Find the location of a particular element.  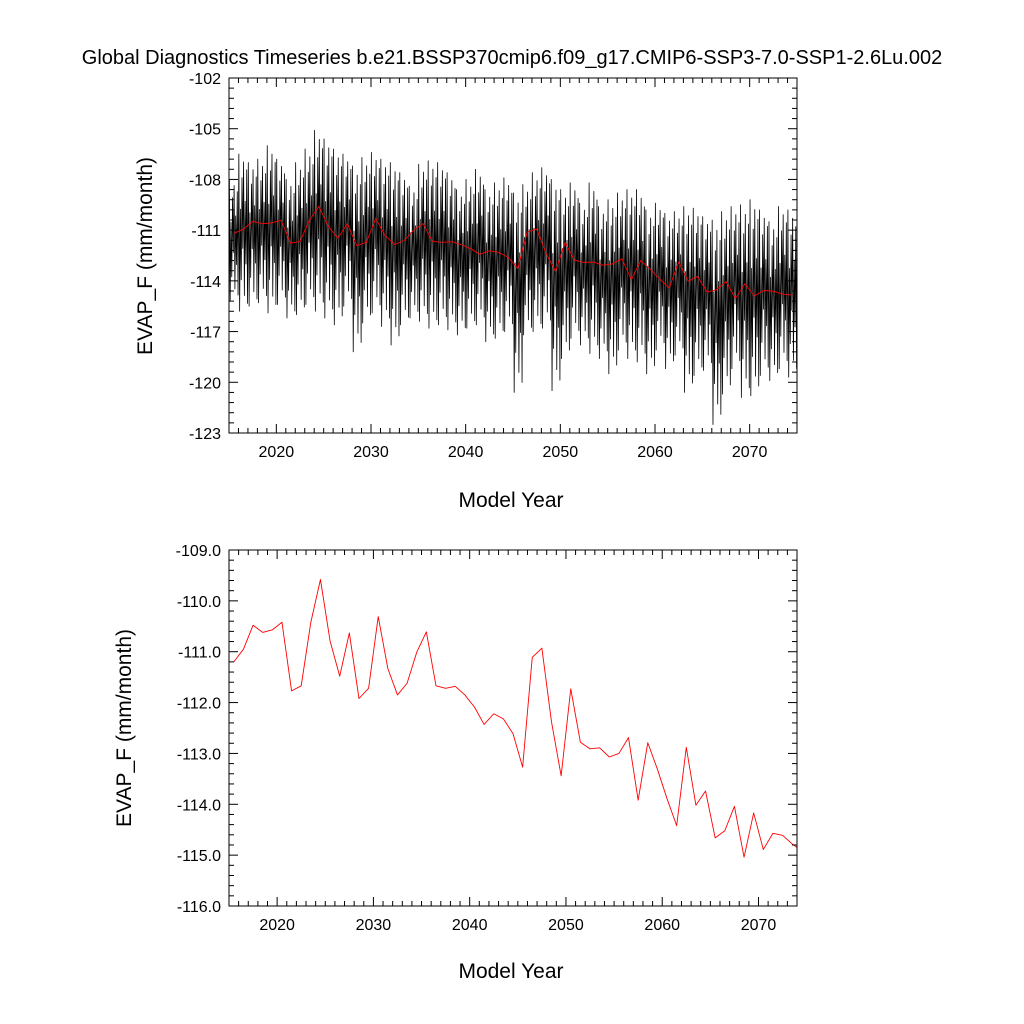

top-x-tick-label: 2050 is located at coordinates (561, 452).